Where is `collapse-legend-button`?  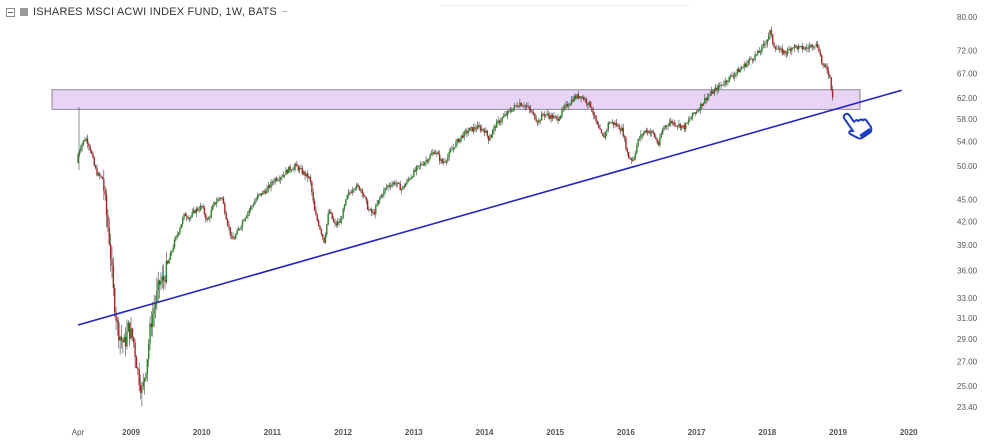
collapse-legend-button is located at coordinates (10, 12).